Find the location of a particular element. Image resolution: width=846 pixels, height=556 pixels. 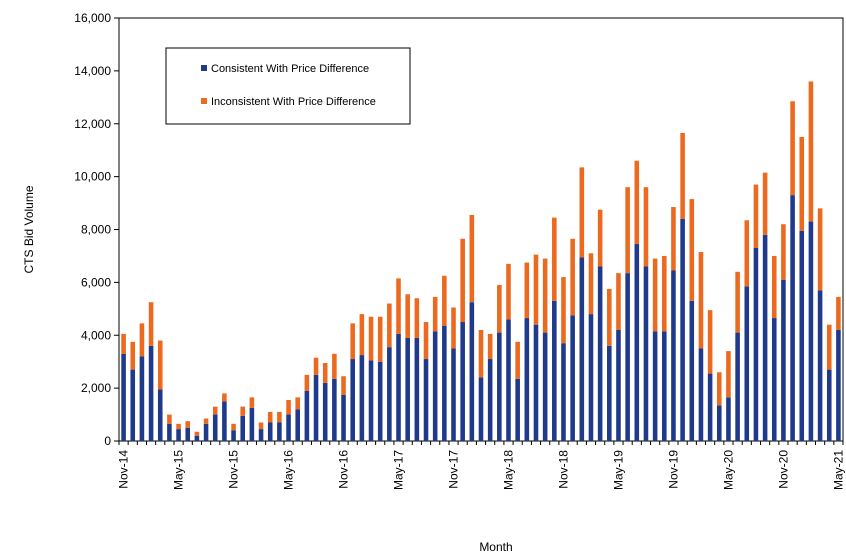

legend-label-consistent: Consistent With Price Difference is located at coordinates (290, 69).